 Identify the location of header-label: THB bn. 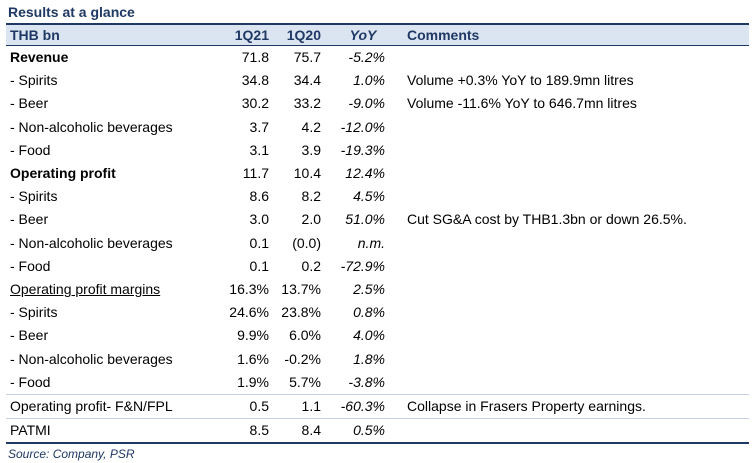
(113, 35).